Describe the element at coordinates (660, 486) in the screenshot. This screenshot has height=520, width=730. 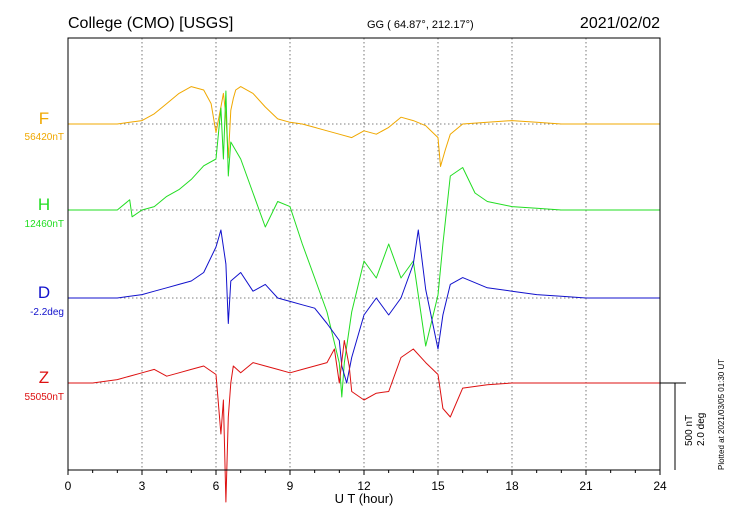
I see `x-tick-label: 24` at that location.